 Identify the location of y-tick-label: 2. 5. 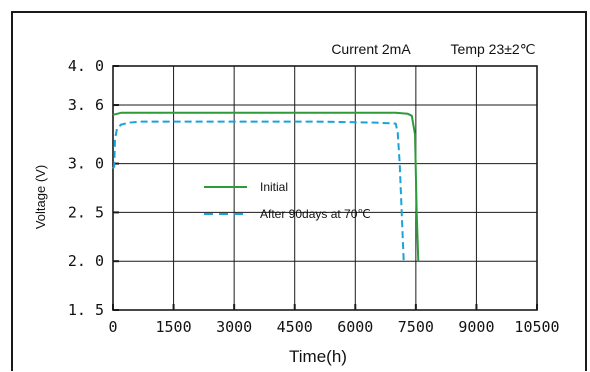
(86, 212).